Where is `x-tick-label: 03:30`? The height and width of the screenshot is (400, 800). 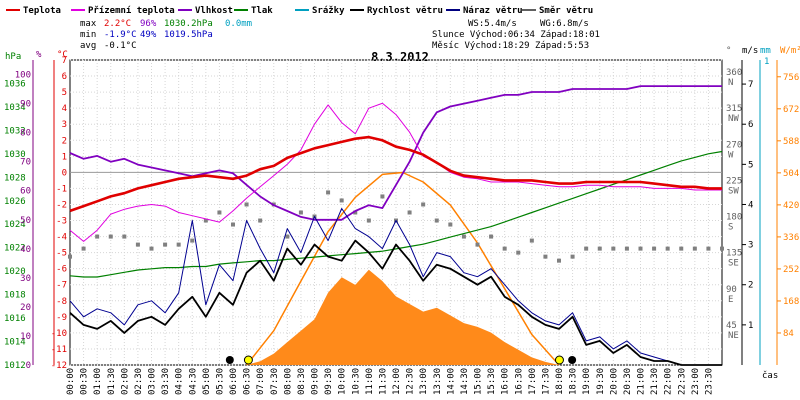
x-tick-label: 03:30 is located at coordinates (166, 381).